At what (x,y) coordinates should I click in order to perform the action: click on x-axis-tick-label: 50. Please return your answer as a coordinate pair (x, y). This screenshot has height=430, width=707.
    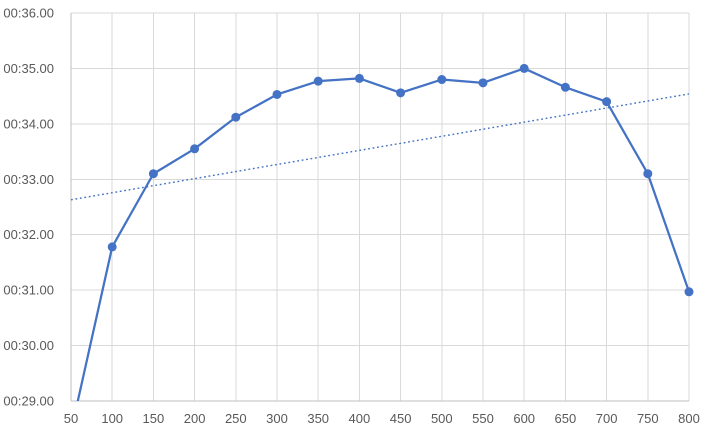
    Looking at the image, I should click on (71, 418).